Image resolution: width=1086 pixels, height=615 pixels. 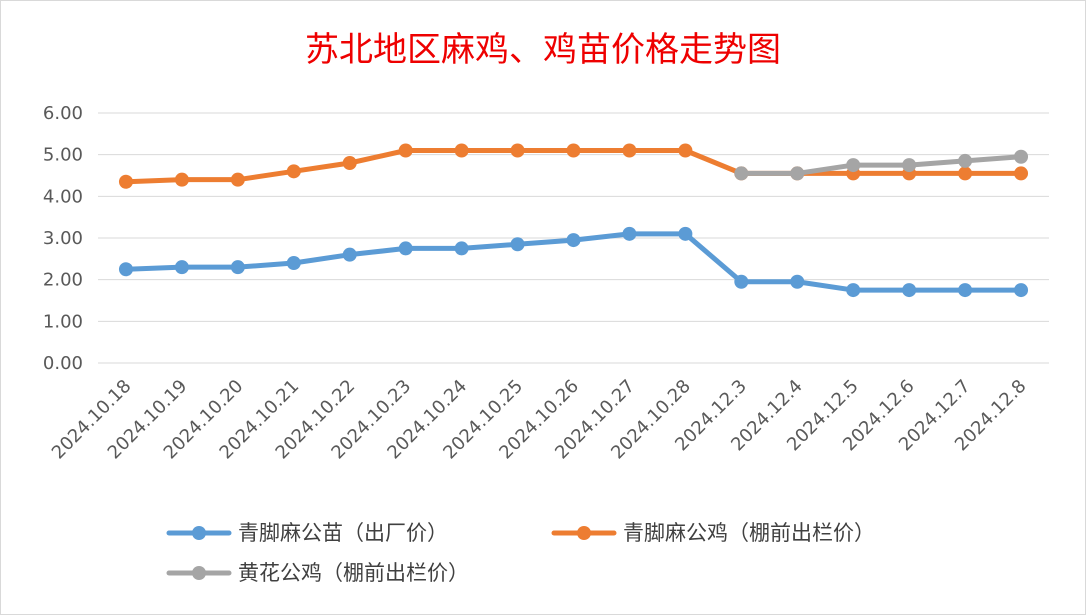 What do you see at coordinates (543, 50) in the screenshot?
I see `chart-title: 苏北地区麻鸡、鸡苗价格走势图` at bounding box center [543, 50].